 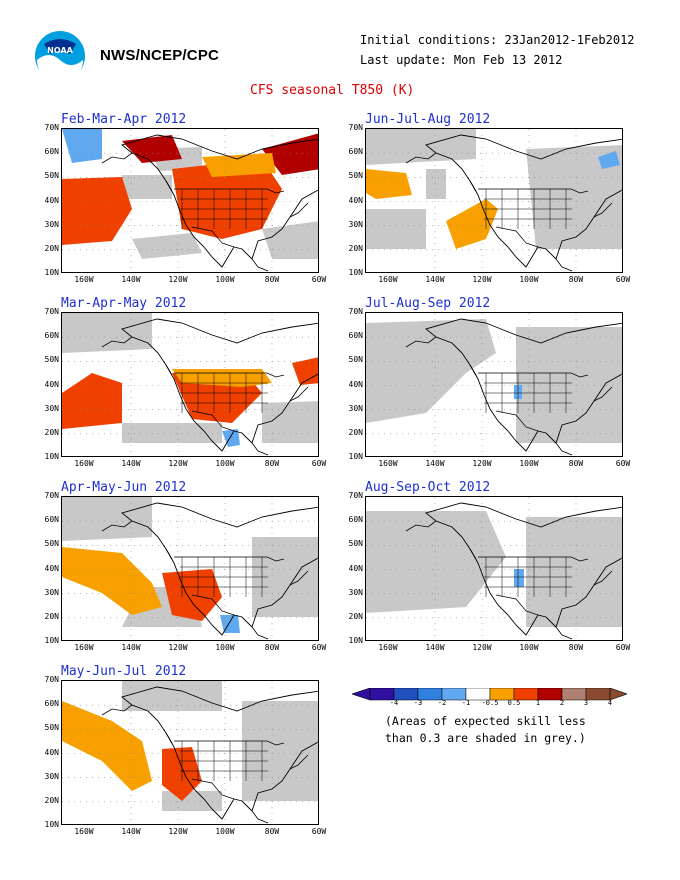 I want to click on colorbar-min-arrow, so click(x=361, y=694).